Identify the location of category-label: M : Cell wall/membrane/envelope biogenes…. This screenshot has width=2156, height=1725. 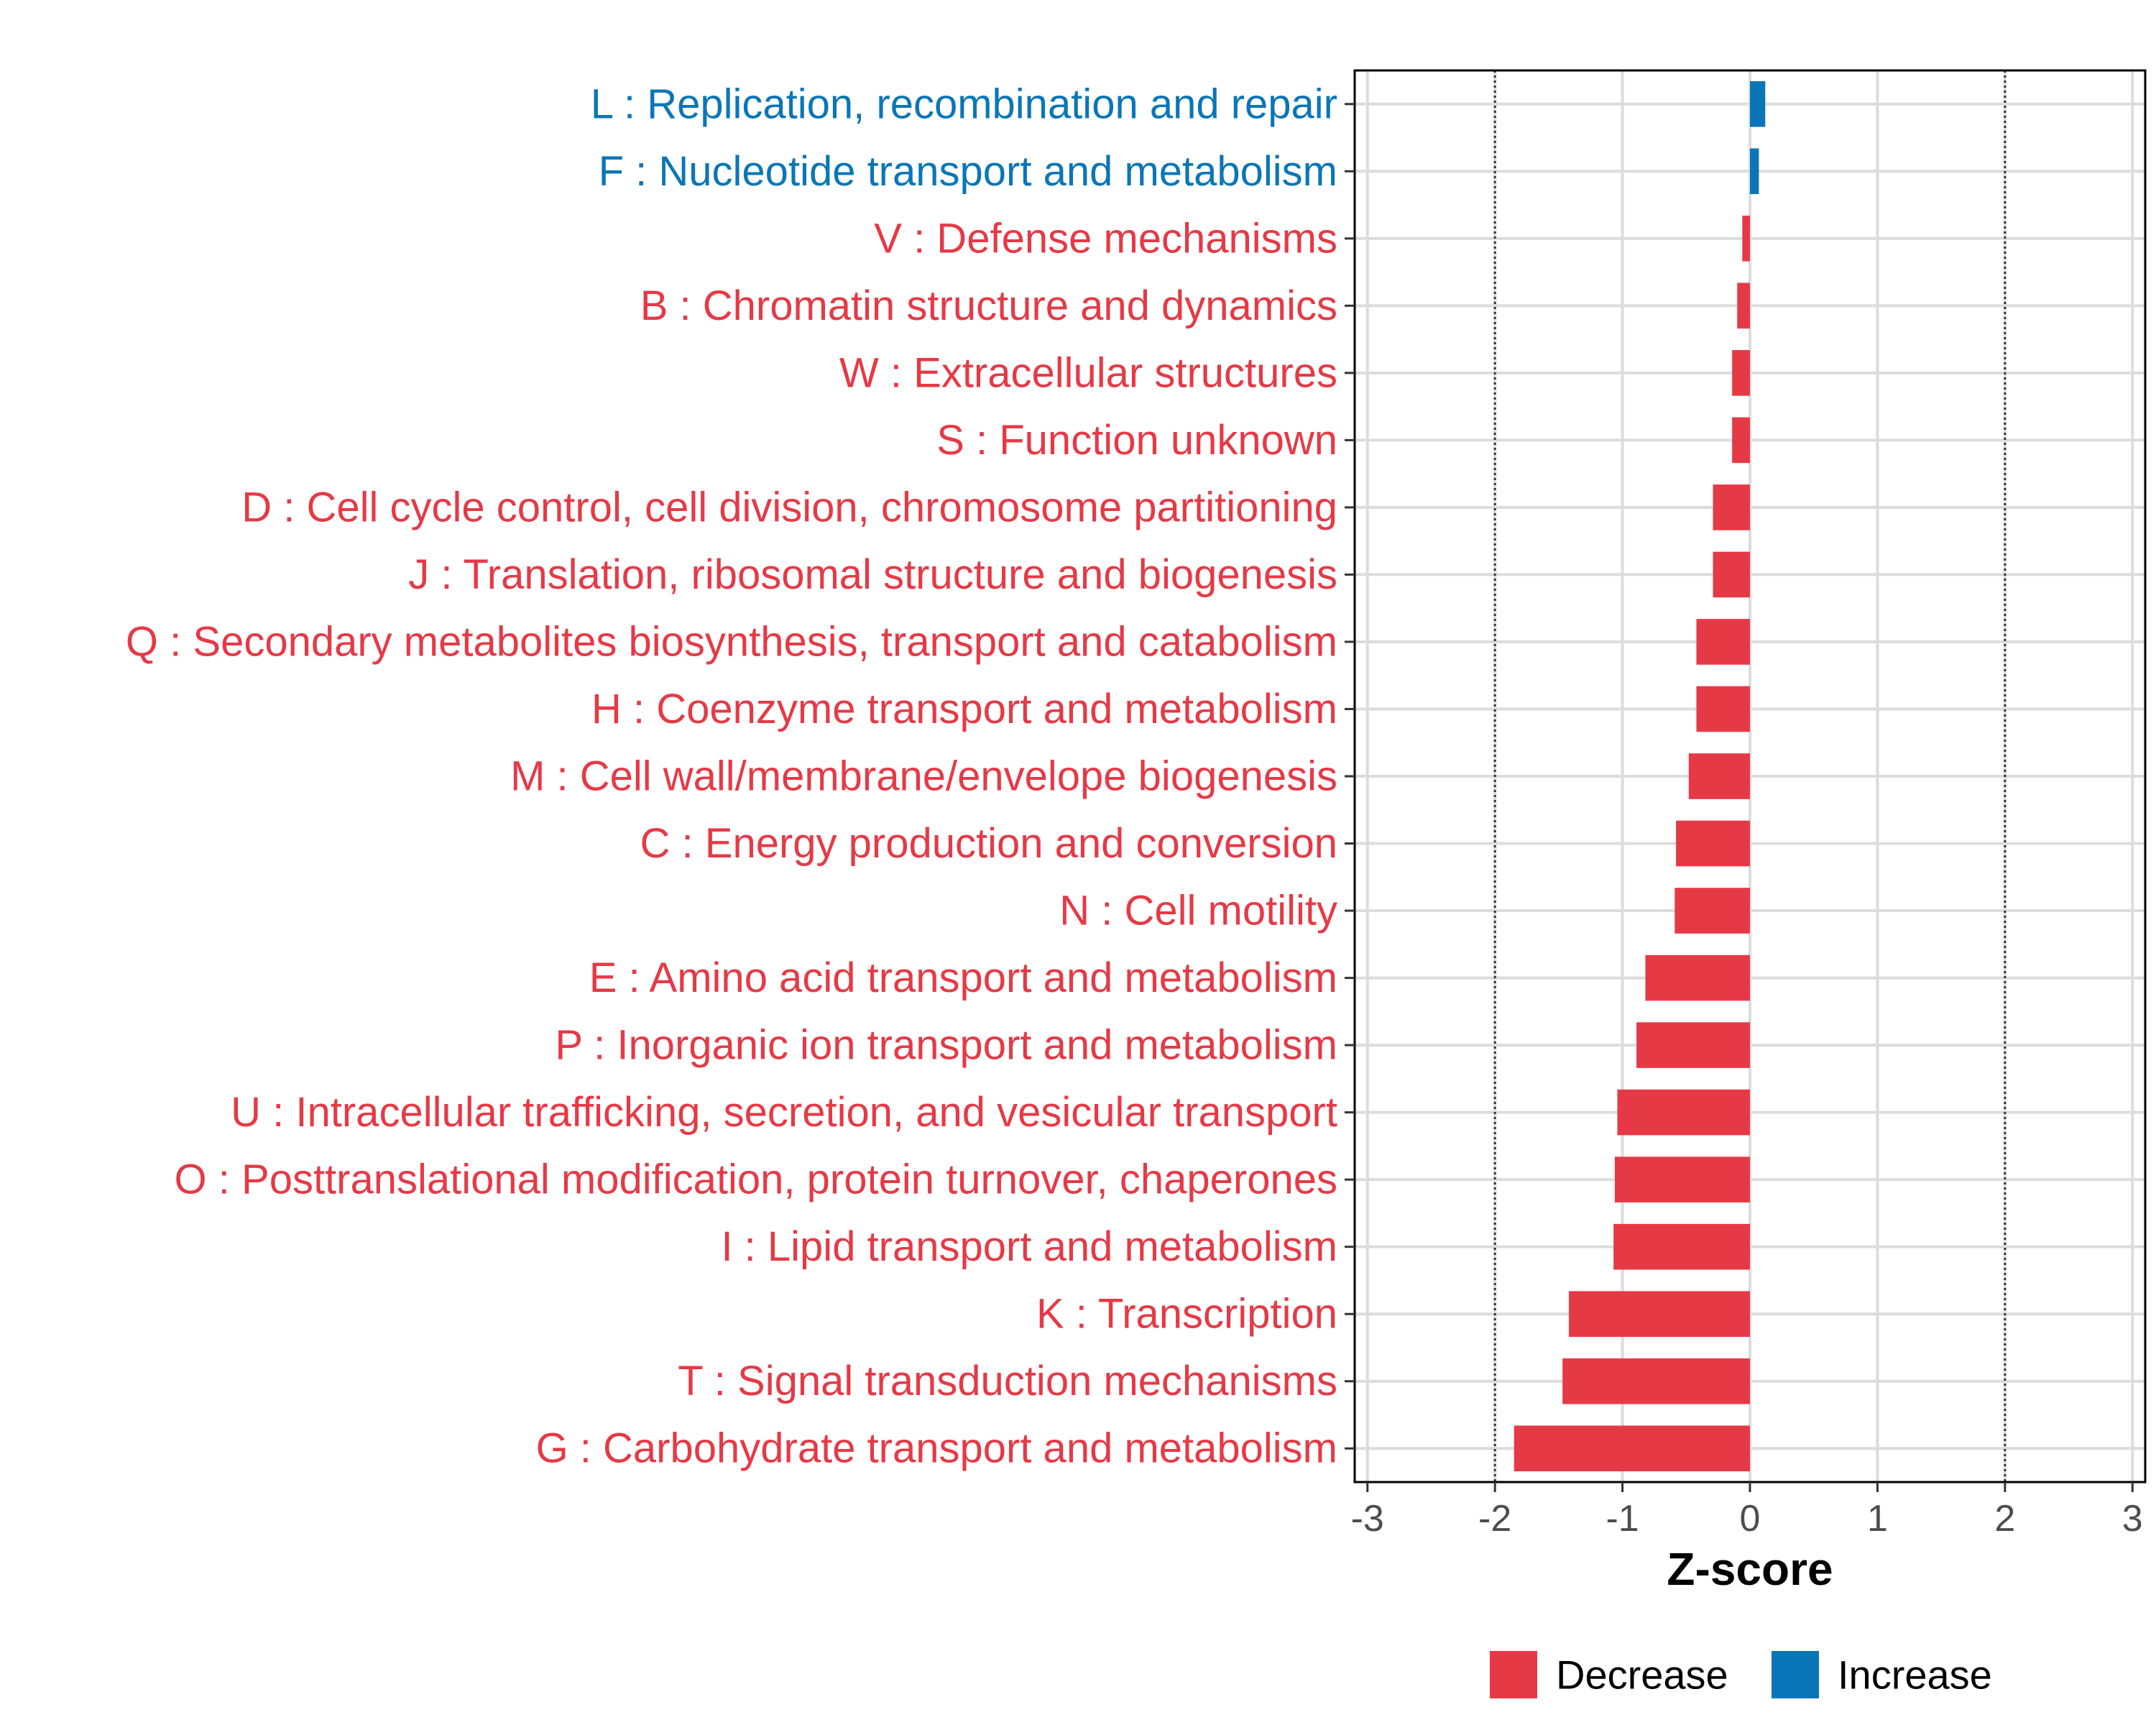
(924, 776).